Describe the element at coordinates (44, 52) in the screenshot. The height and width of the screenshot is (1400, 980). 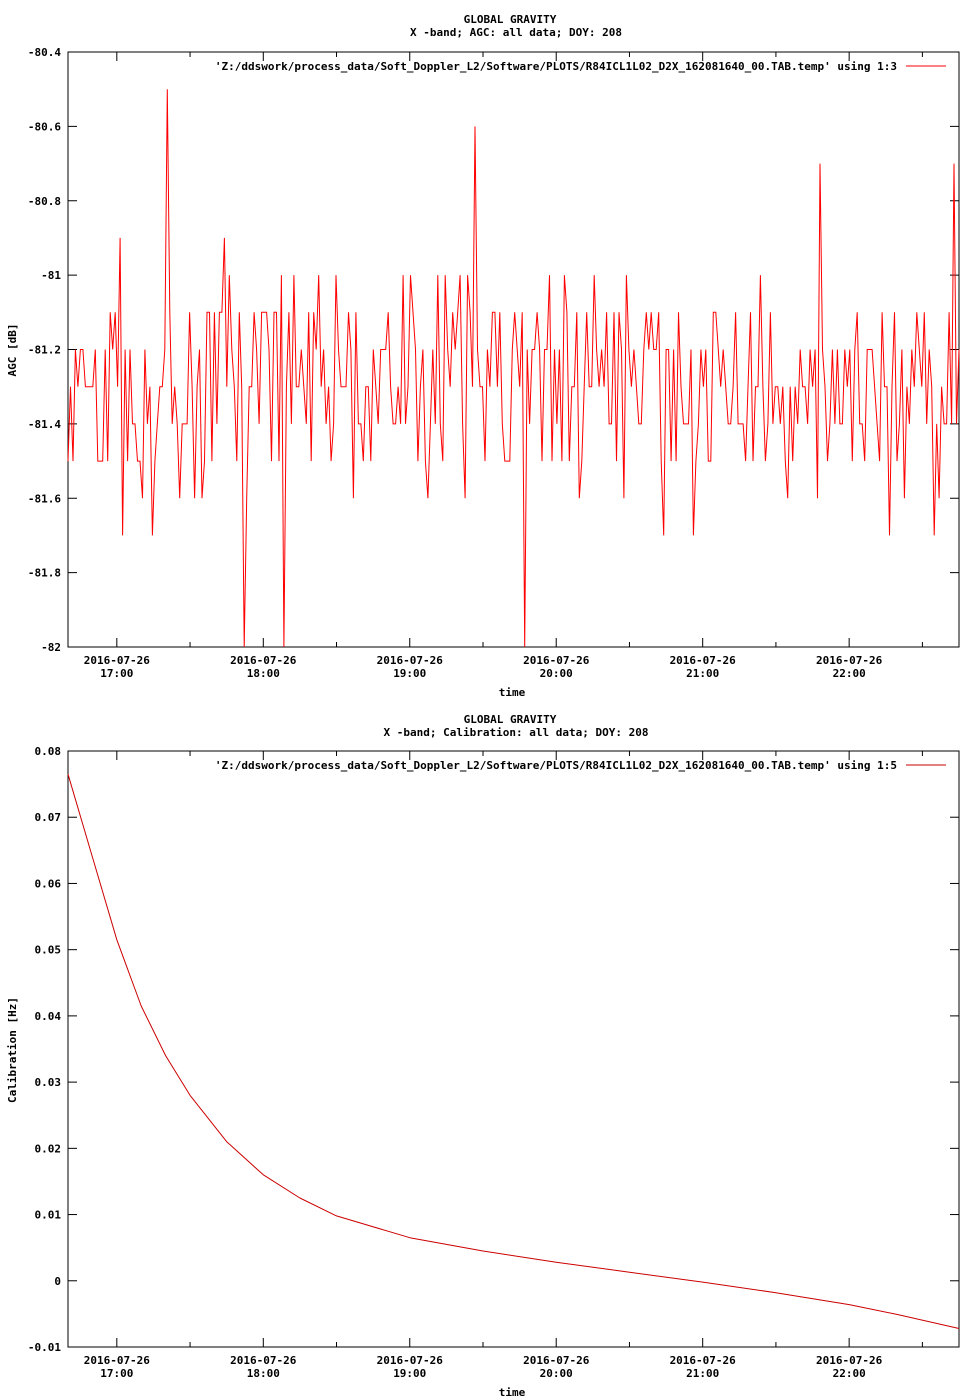
I see `y-tick-label: -80.4` at that location.